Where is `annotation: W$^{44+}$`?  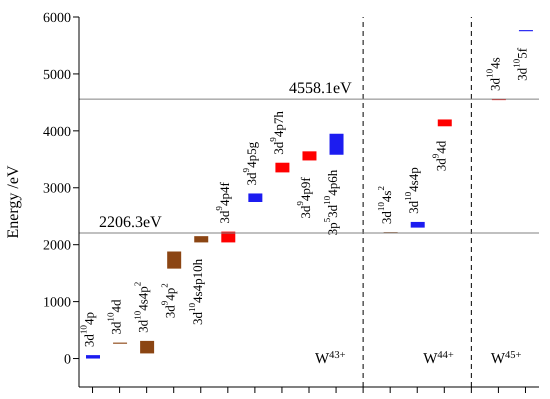
annotation: W$^{44+}$ is located at coordinates (438, 358).